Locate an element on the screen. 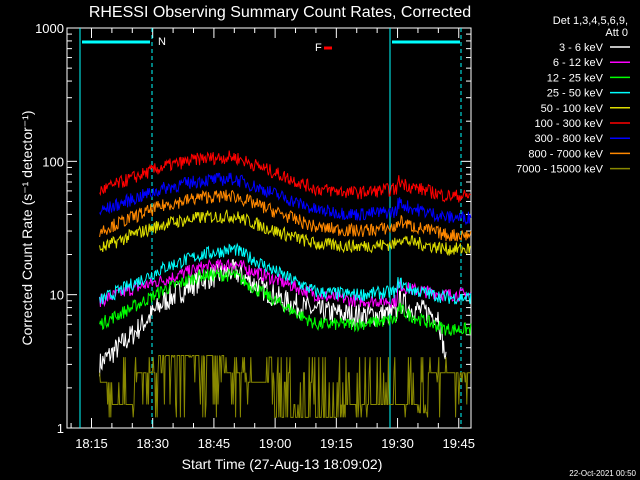  legend-header-line2: Att 0 is located at coordinates (616, 33).